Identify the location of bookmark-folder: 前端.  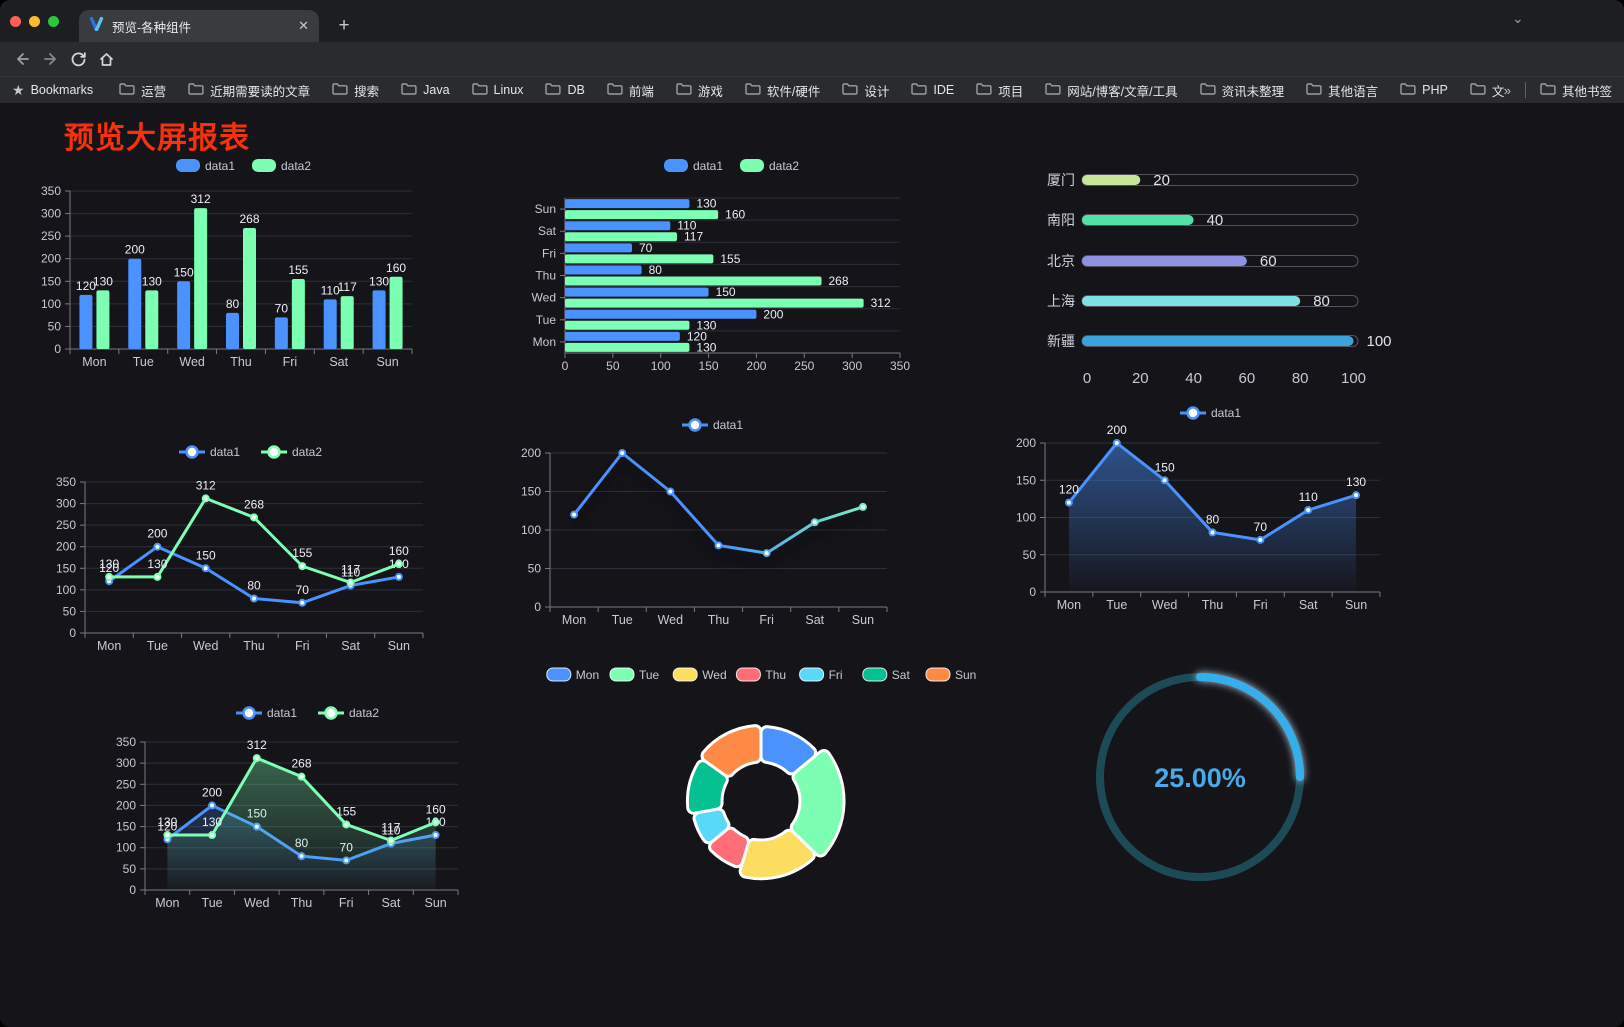
(630, 90).